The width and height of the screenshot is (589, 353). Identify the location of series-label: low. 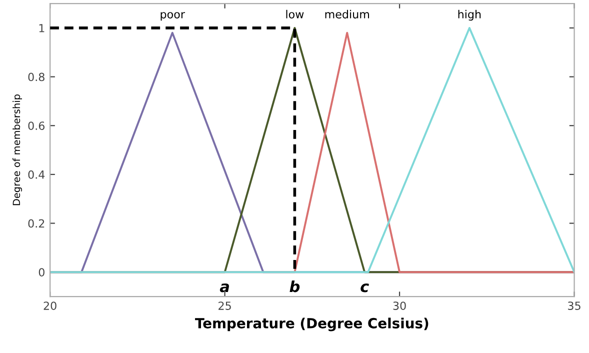
(295, 14).